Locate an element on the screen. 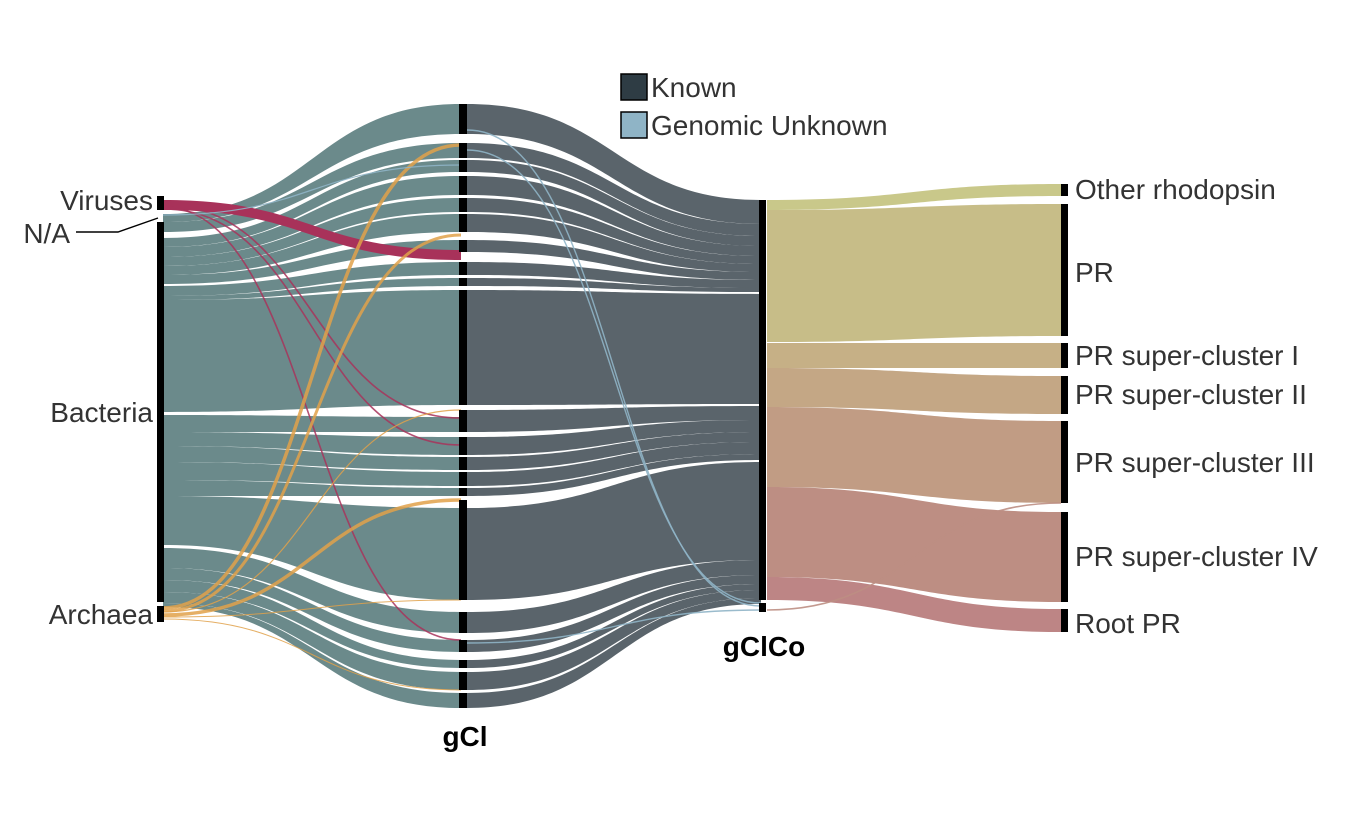  label-pr-super-cluster-iii: PR super-cluster III is located at coordinates (1195, 462).